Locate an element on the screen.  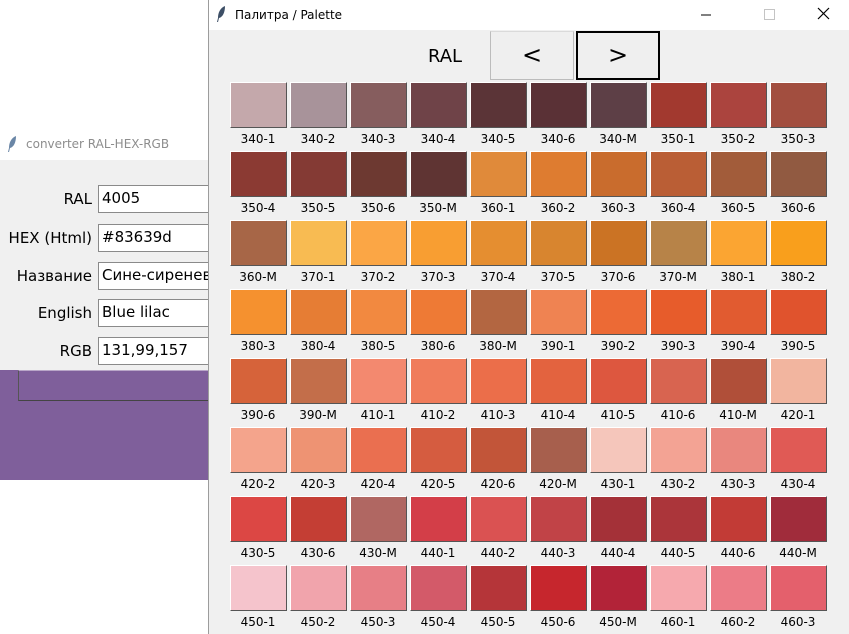
swatch-cell: 440-5 is located at coordinates (678, 529).